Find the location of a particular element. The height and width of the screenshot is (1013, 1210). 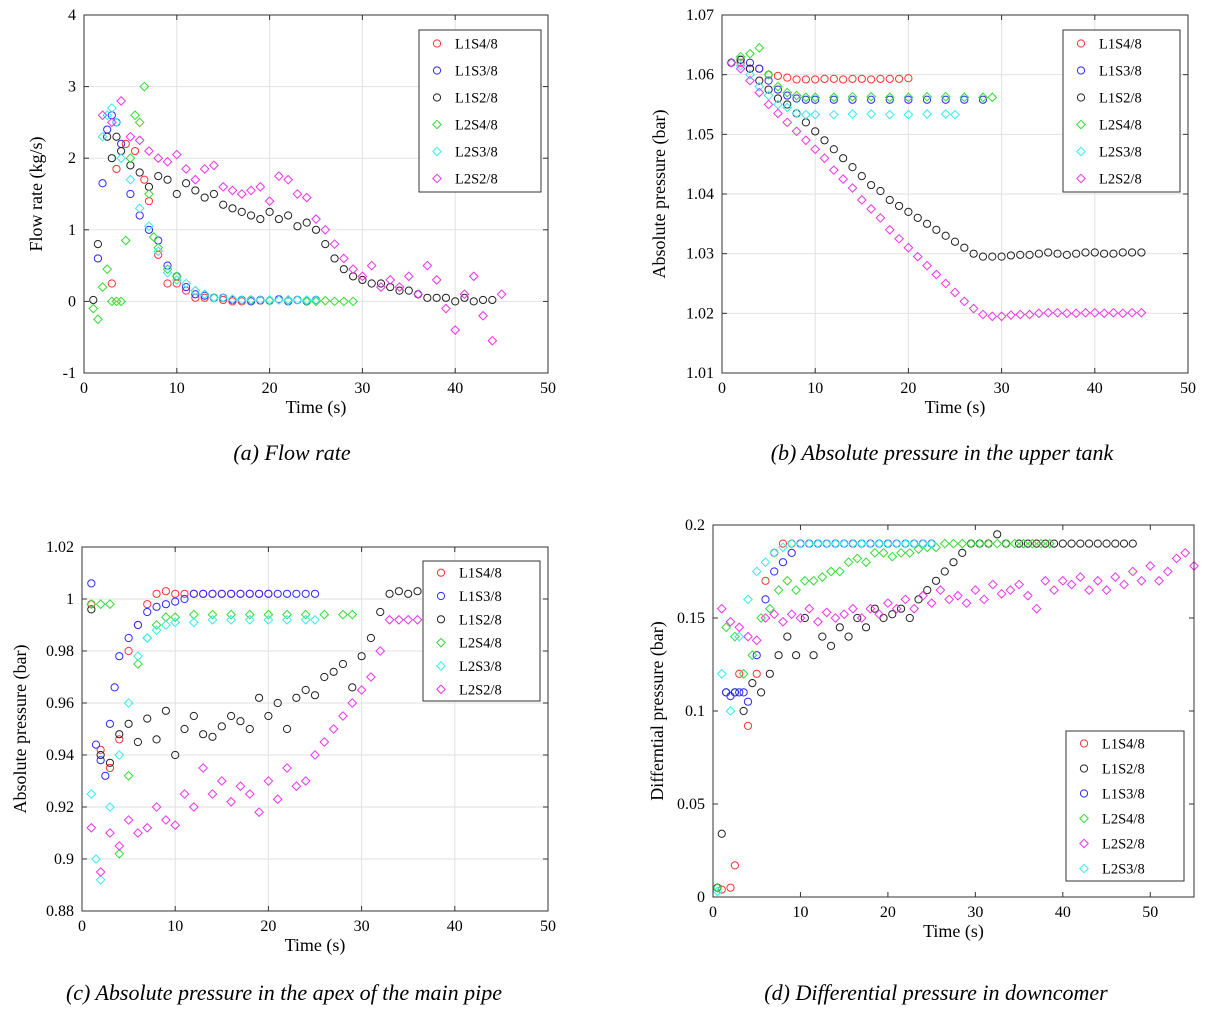

y-axis-label: Absolute pressure (bar) is located at coordinates (659, 194).